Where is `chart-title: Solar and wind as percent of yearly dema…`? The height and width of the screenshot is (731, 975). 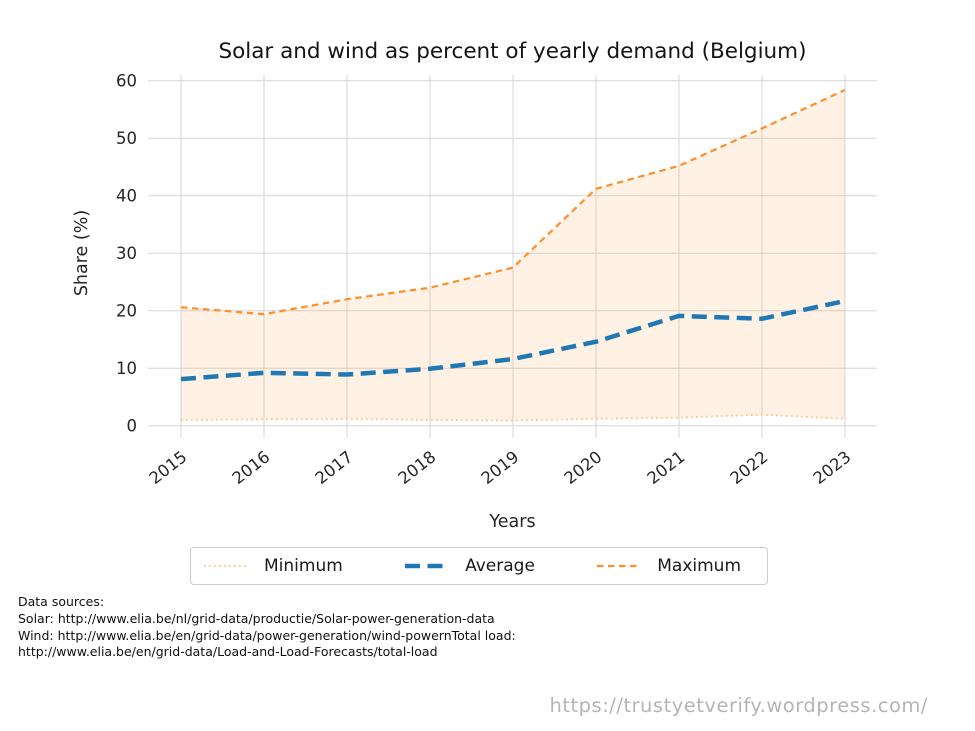
chart-title: Solar and wind as percent of yearly dema… is located at coordinates (512, 51).